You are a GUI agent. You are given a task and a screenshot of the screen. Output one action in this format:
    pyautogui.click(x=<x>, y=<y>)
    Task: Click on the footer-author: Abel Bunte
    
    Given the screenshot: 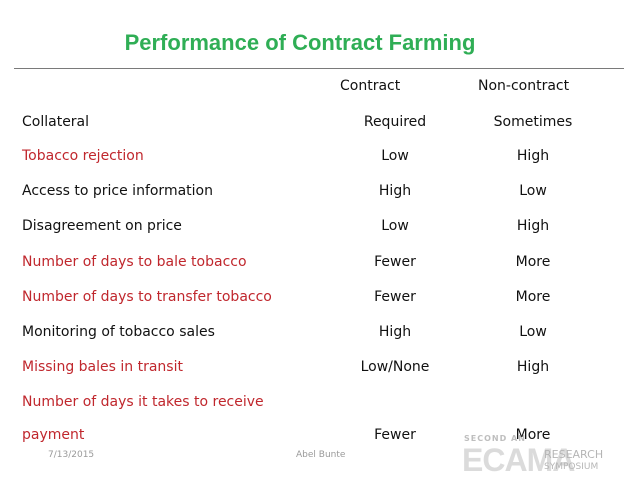 What is the action you would take?
    pyautogui.click(x=321, y=455)
    